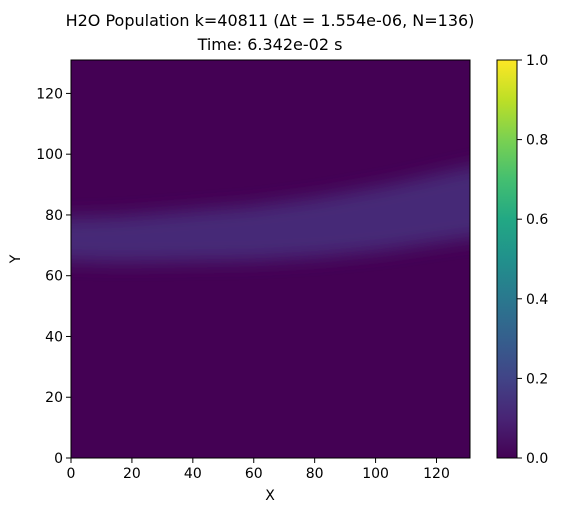 The width and height of the screenshot is (562, 515). What do you see at coordinates (54, 398) in the screenshot?
I see `y-tick-label: 20` at bounding box center [54, 398].